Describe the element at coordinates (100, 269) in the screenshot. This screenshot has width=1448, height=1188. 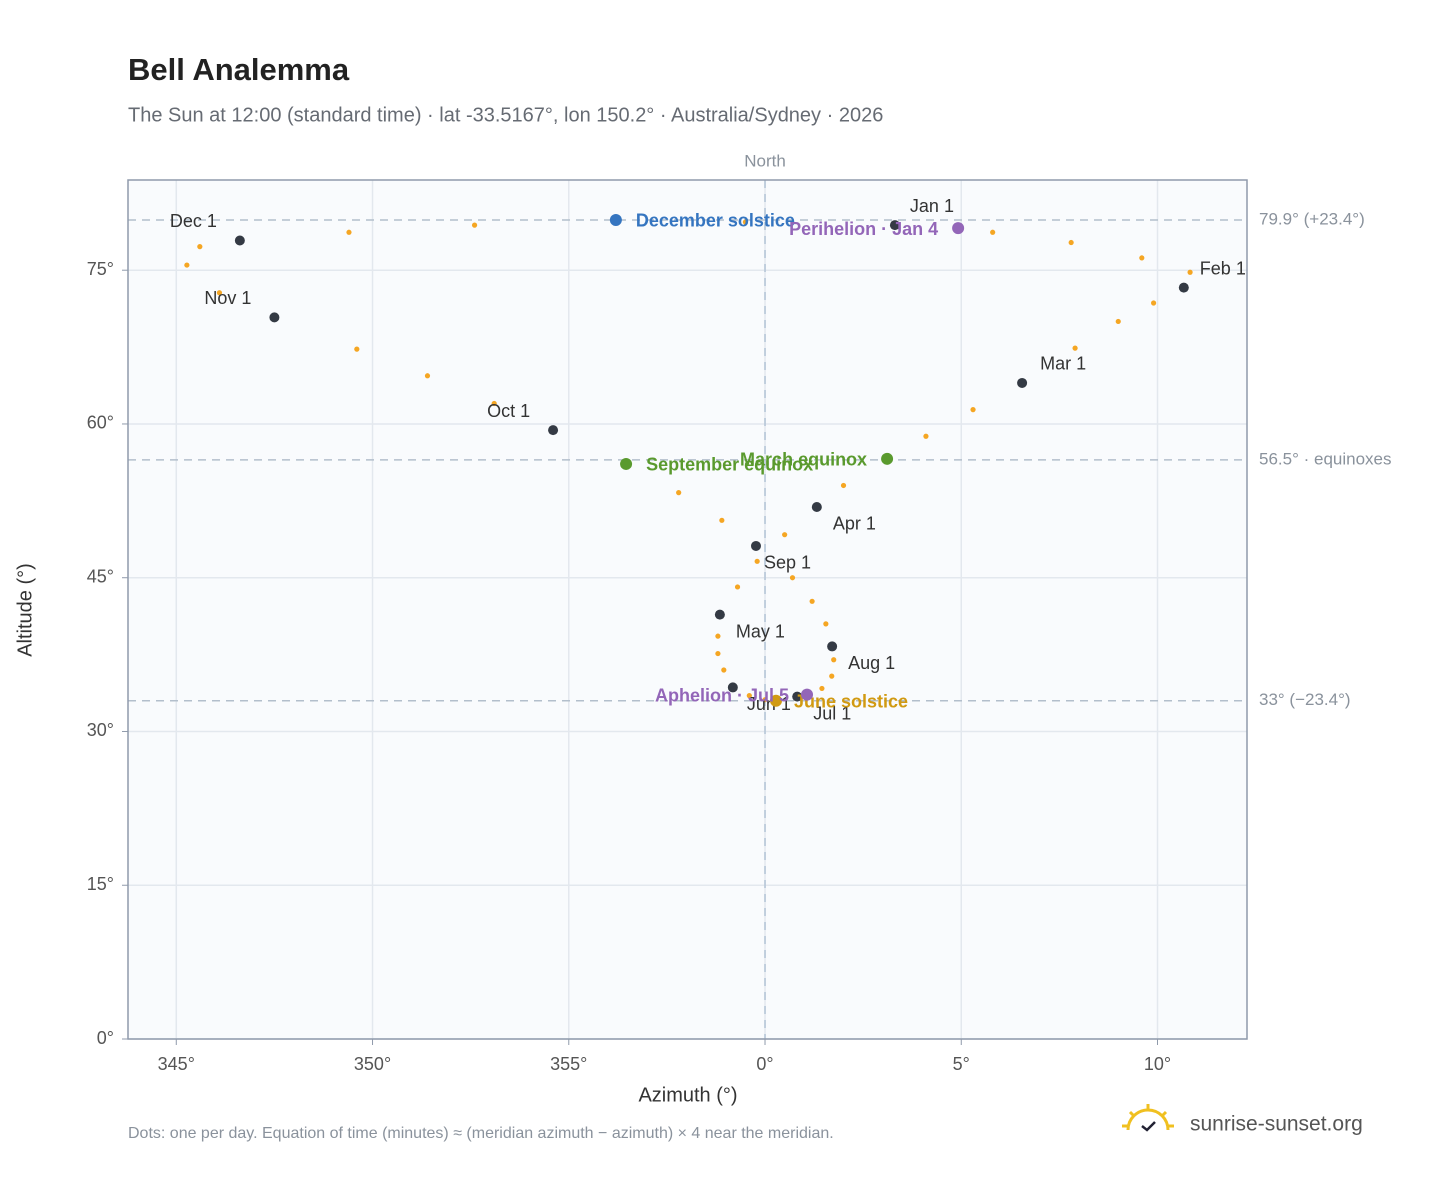
I see `y-tick-label: 75°` at that location.